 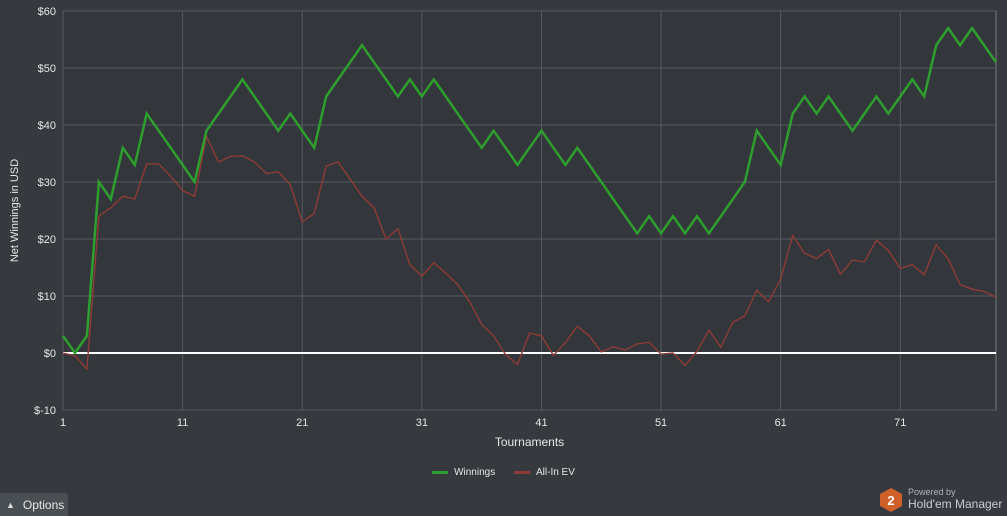 I want to click on legend-item-allin: All-In EV, so click(x=544, y=472).